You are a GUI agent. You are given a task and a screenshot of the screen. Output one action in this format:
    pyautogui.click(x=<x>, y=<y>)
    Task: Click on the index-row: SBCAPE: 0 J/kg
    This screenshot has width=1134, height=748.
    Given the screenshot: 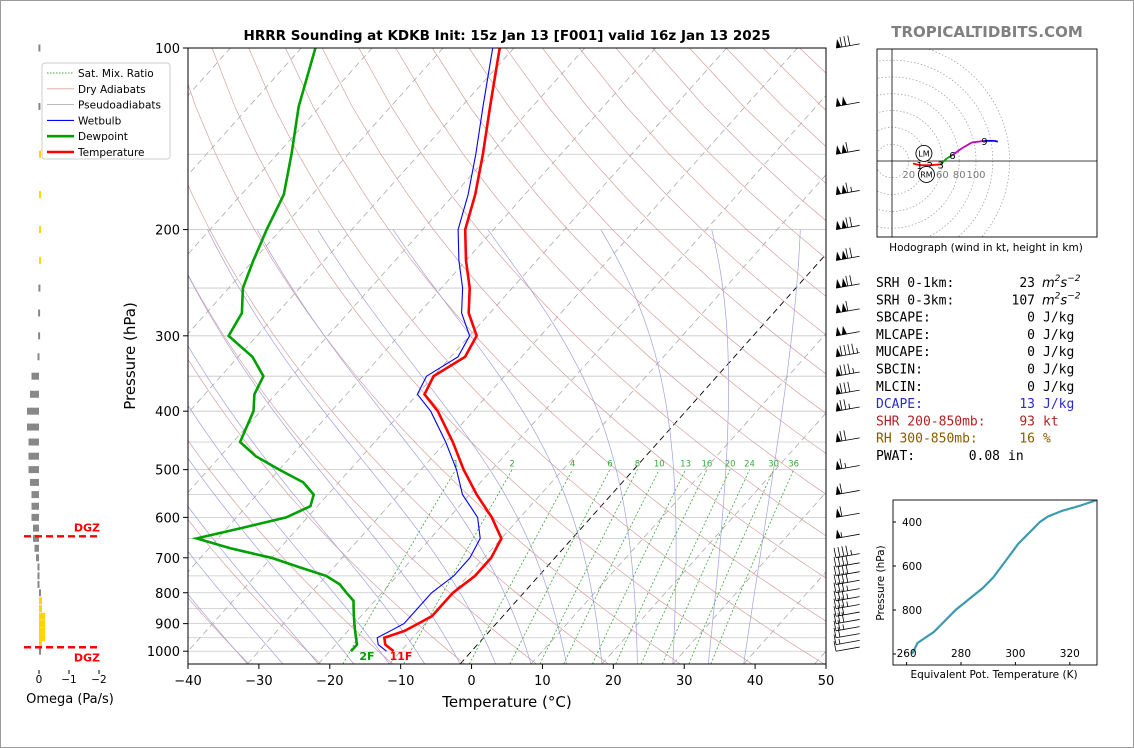 What is the action you would take?
    pyautogui.click(x=975, y=318)
    